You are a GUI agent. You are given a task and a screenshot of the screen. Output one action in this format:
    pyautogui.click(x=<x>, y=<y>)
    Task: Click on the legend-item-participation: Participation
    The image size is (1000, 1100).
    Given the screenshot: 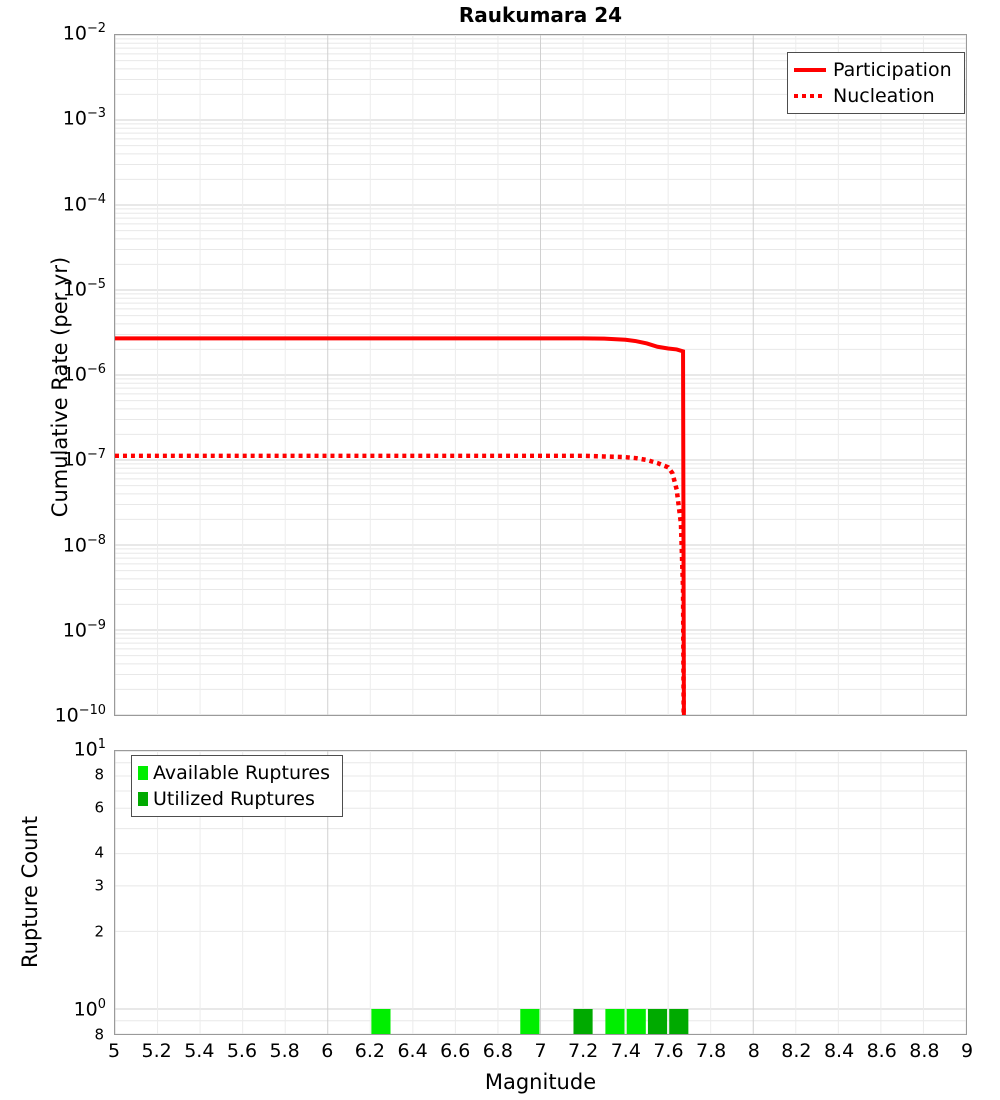 What is the action you would take?
    pyautogui.click(x=876, y=70)
    